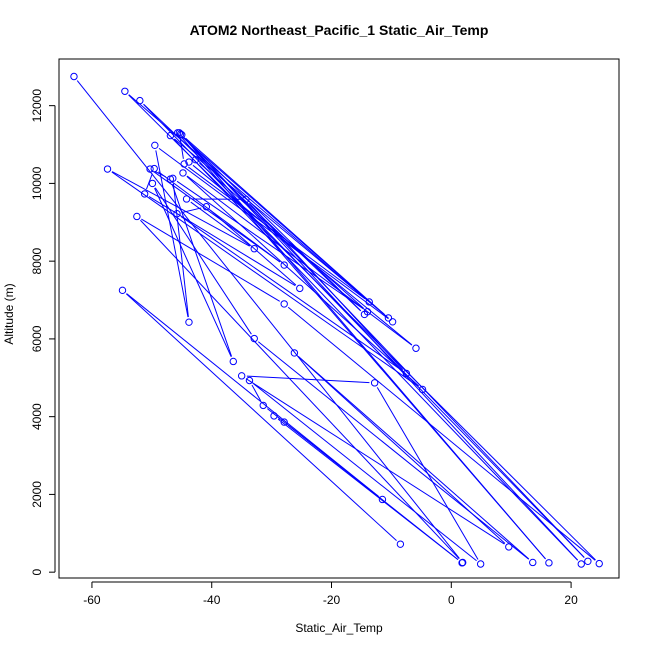 This screenshot has width=650, height=650. Describe the element at coordinates (92, 600) in the screenshot. I see `x-tick-label: -60` at that location.